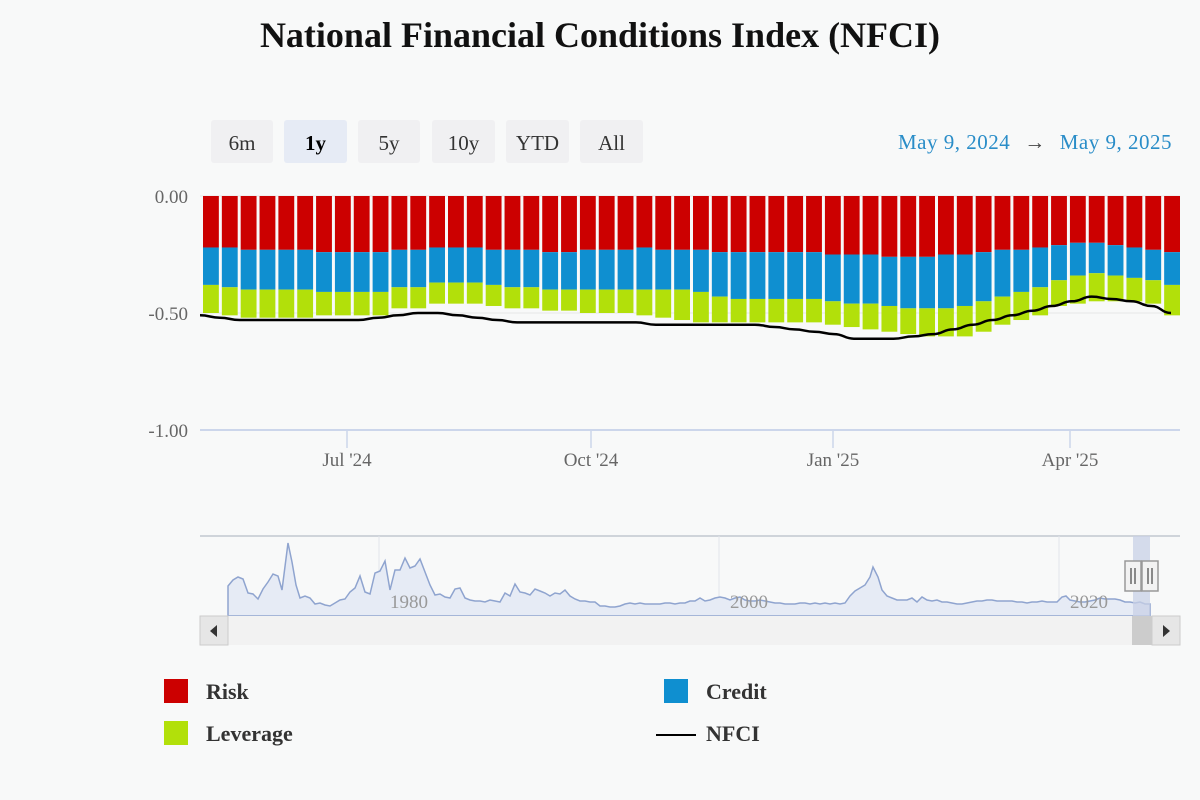 Image resolution: width=1200 pixels, height=800 pixels. Describe the element at coordinates (954, 142) in the screenshot. I see `date-range-from: May 9, 2024` at that location.